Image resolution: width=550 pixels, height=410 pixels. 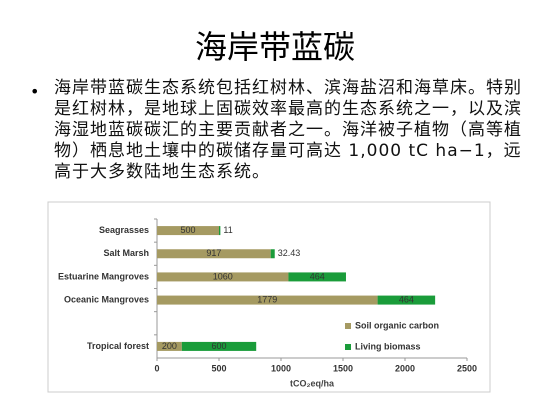 I want to click on data-label: 200, so click(x=169, y=346).